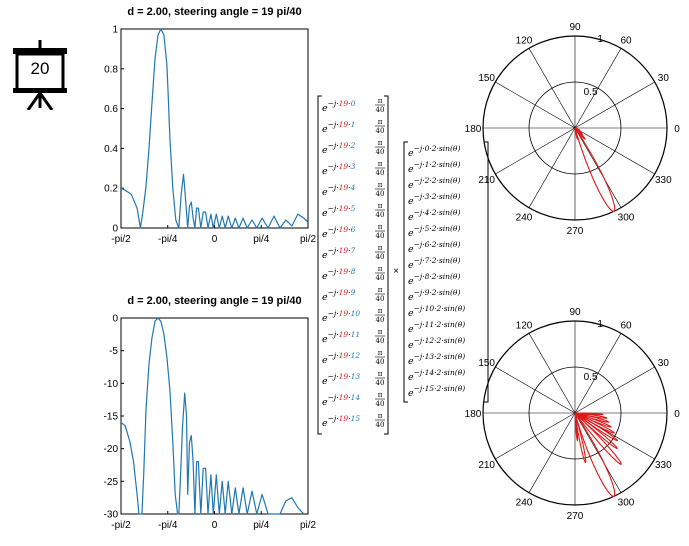  Describe the element at coordinates (591, 377) in the screenshot. I see `polar-radius-label: 0.5` at that location.